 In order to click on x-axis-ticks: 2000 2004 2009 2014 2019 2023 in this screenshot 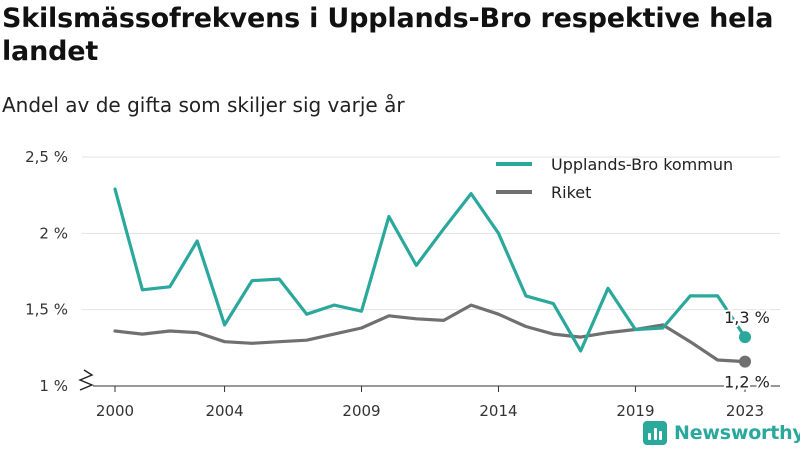, I will do `click(430, 403)`.